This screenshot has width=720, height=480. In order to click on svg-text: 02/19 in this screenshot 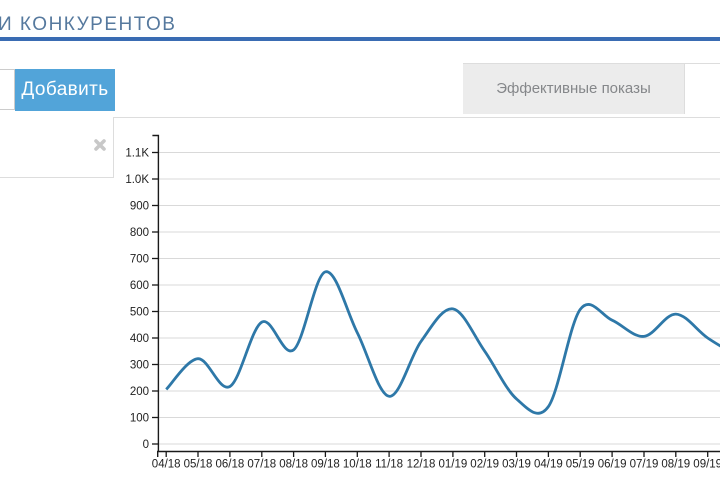, I will do `click(484, 465)`.